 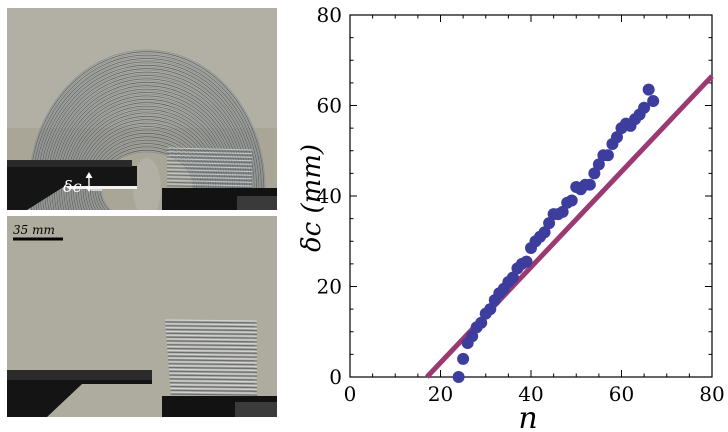 What do you see at coordinates (313, 198) in the screenshot?
I see `y-axis-label: δc (mm)` at bounding box center [313, 198].